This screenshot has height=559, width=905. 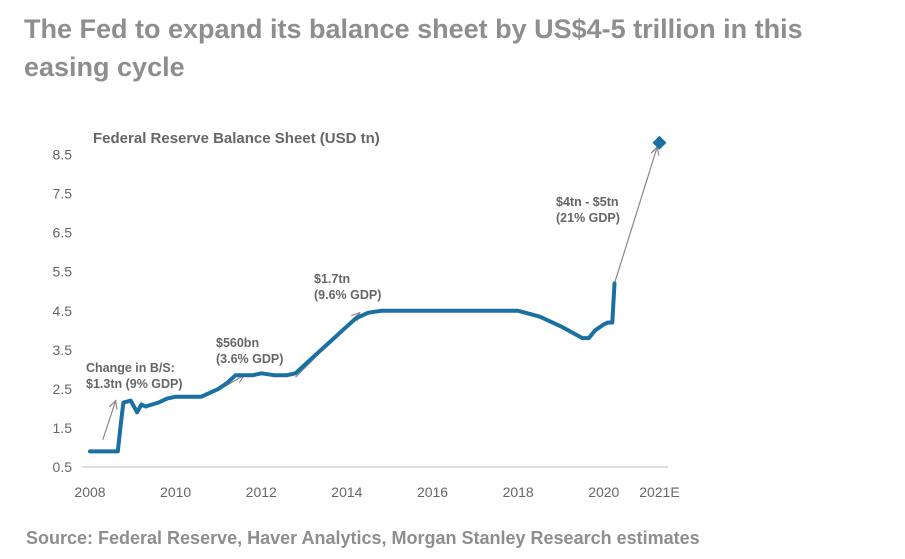 What do you see at coordinates (63, 194) in the screenshot?
I see `y-tick-label: 7.5` at bounding box center [63, 194].